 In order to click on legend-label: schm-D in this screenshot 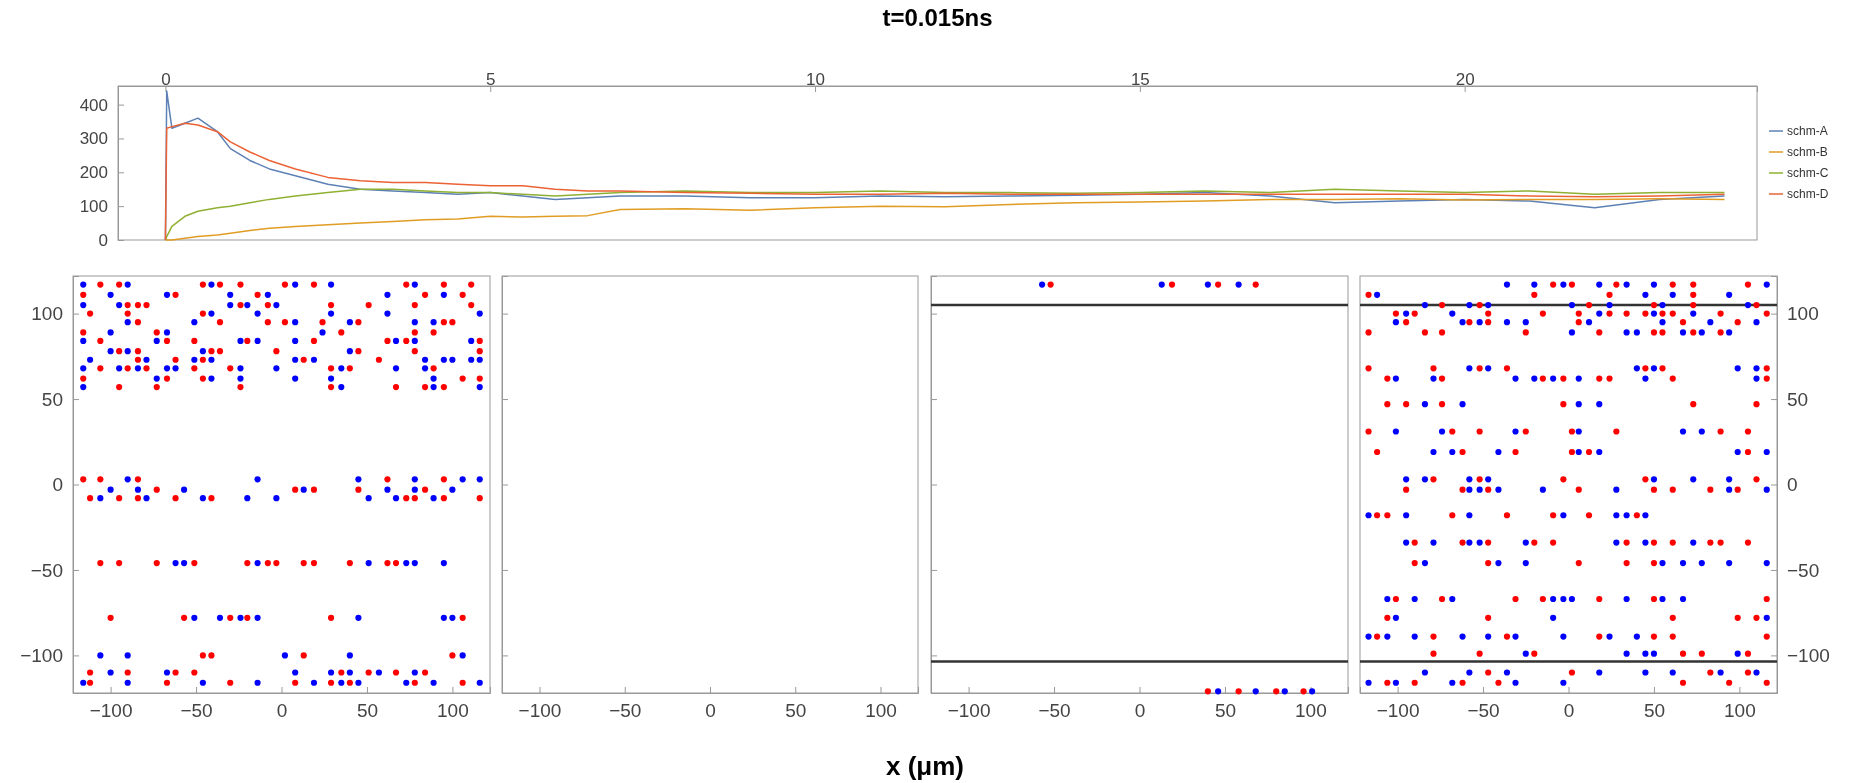, I will do `click(1808, 194)`.